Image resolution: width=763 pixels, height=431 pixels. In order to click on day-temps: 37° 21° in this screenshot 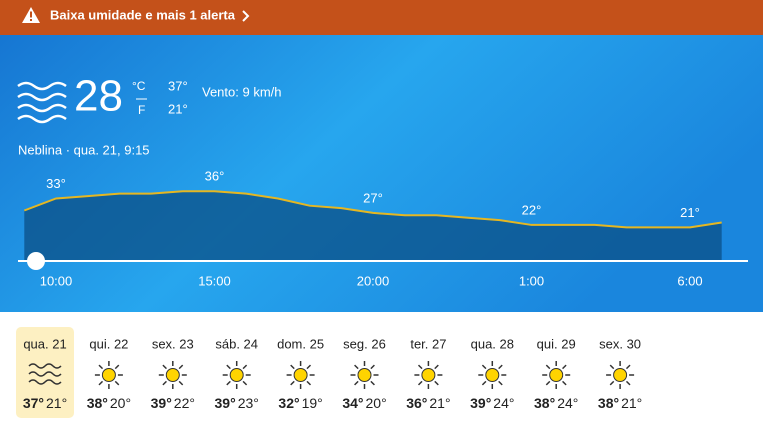, I will do `click(45, 403)`.